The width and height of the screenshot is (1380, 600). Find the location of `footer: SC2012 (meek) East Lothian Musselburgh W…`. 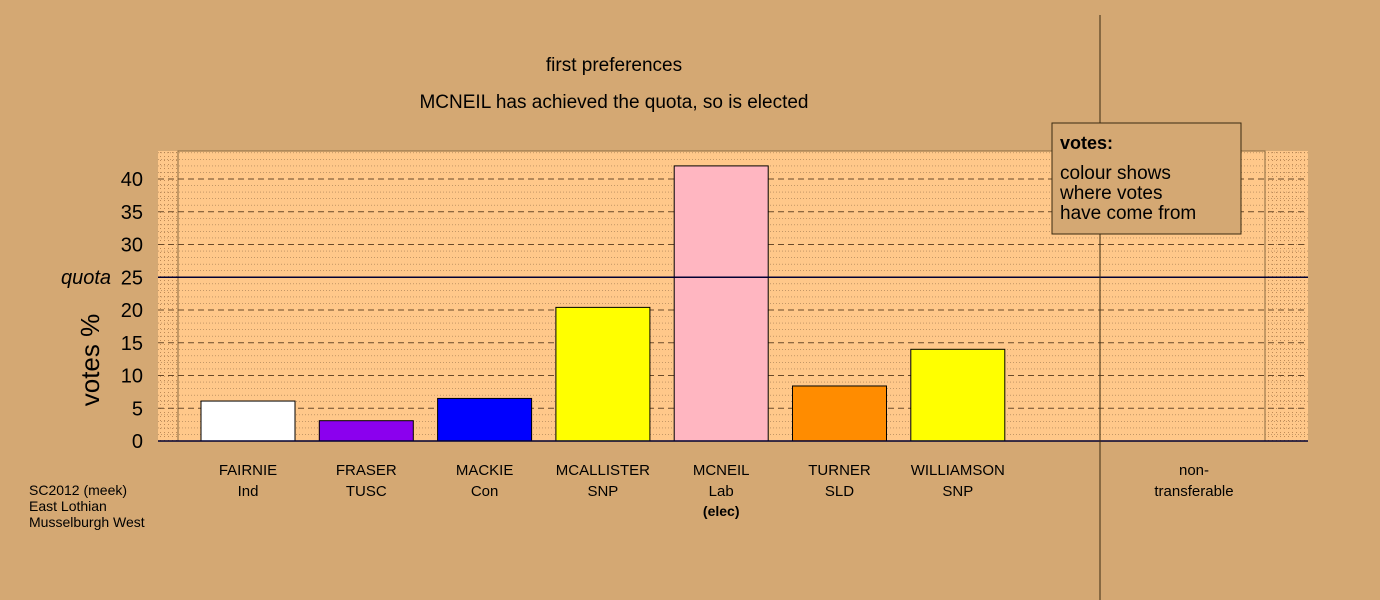

footer: SC2012 (meek) East Lothian Musselburgh W… is located at coordinates (87, 506).